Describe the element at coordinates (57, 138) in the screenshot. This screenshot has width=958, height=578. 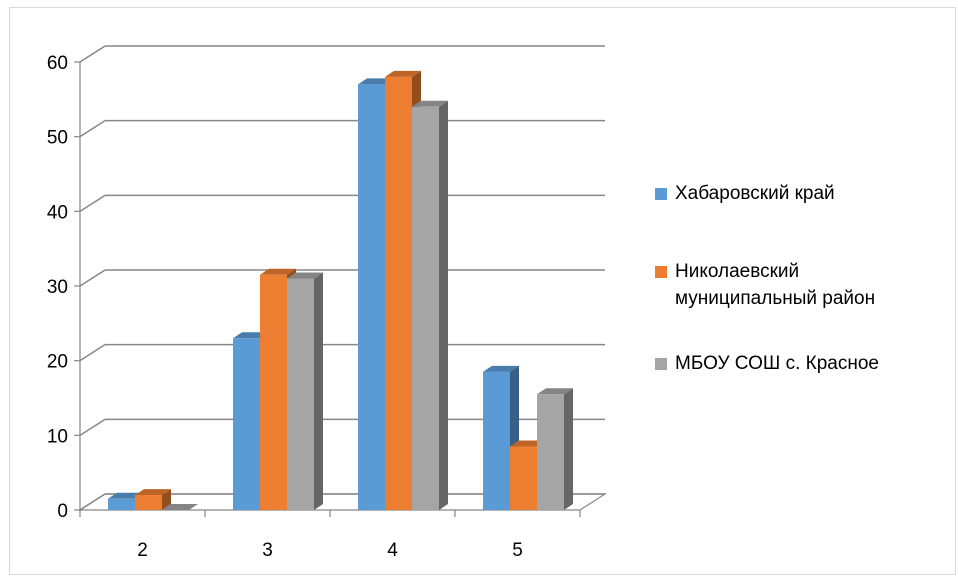
I see `y-tick-label: 50` at that location.